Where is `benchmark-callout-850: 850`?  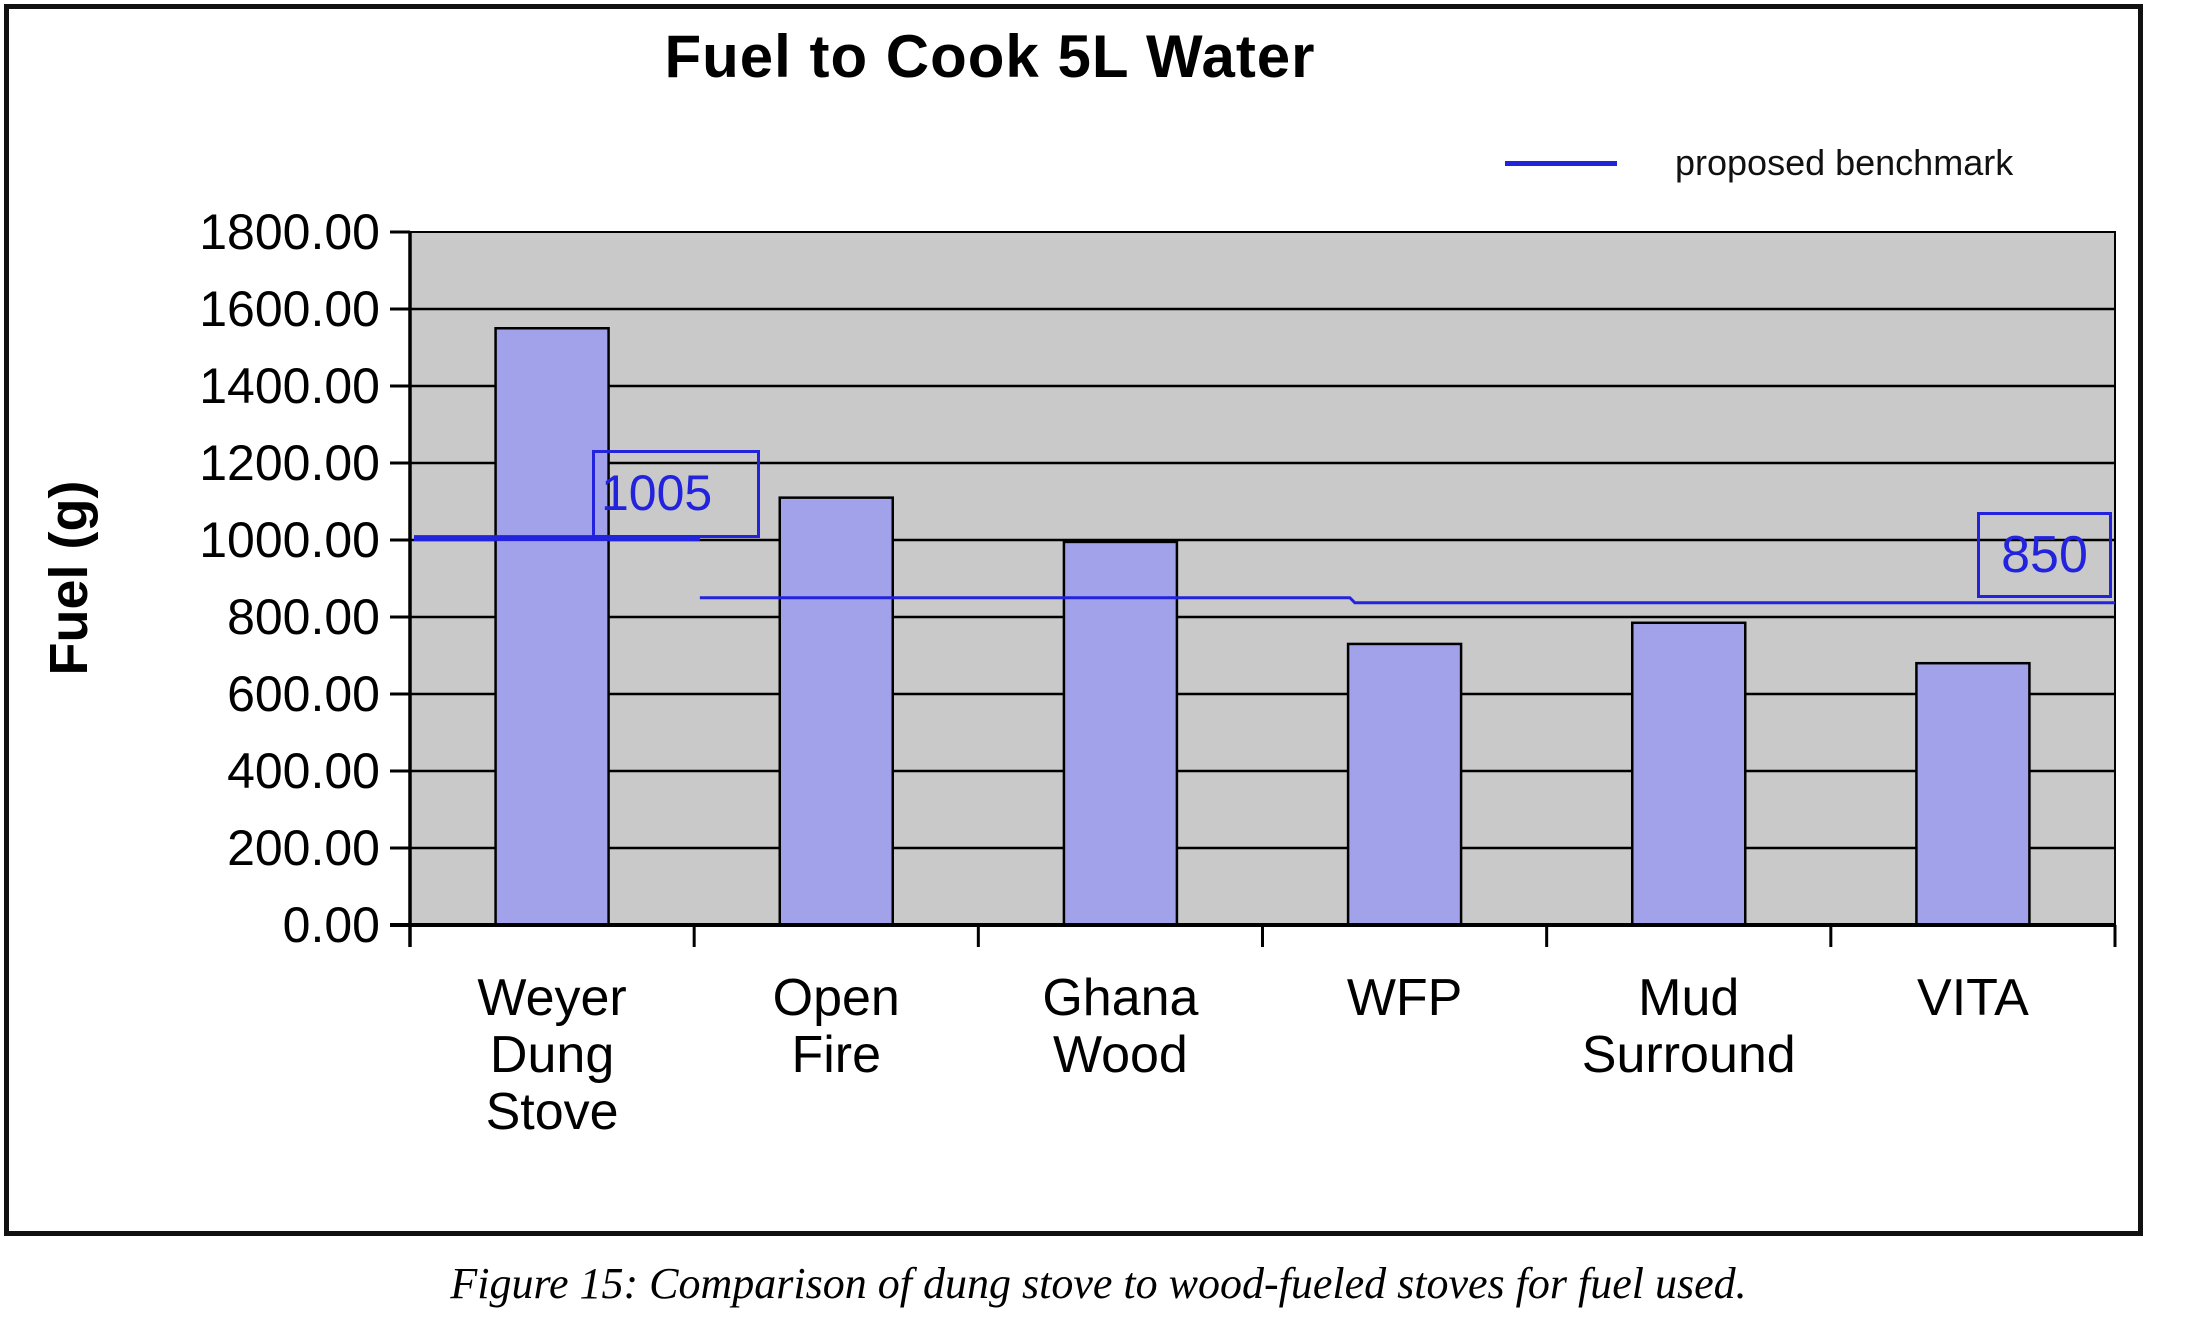 benchmark-callout-850: 850 is located at coordinates (2044, 555).